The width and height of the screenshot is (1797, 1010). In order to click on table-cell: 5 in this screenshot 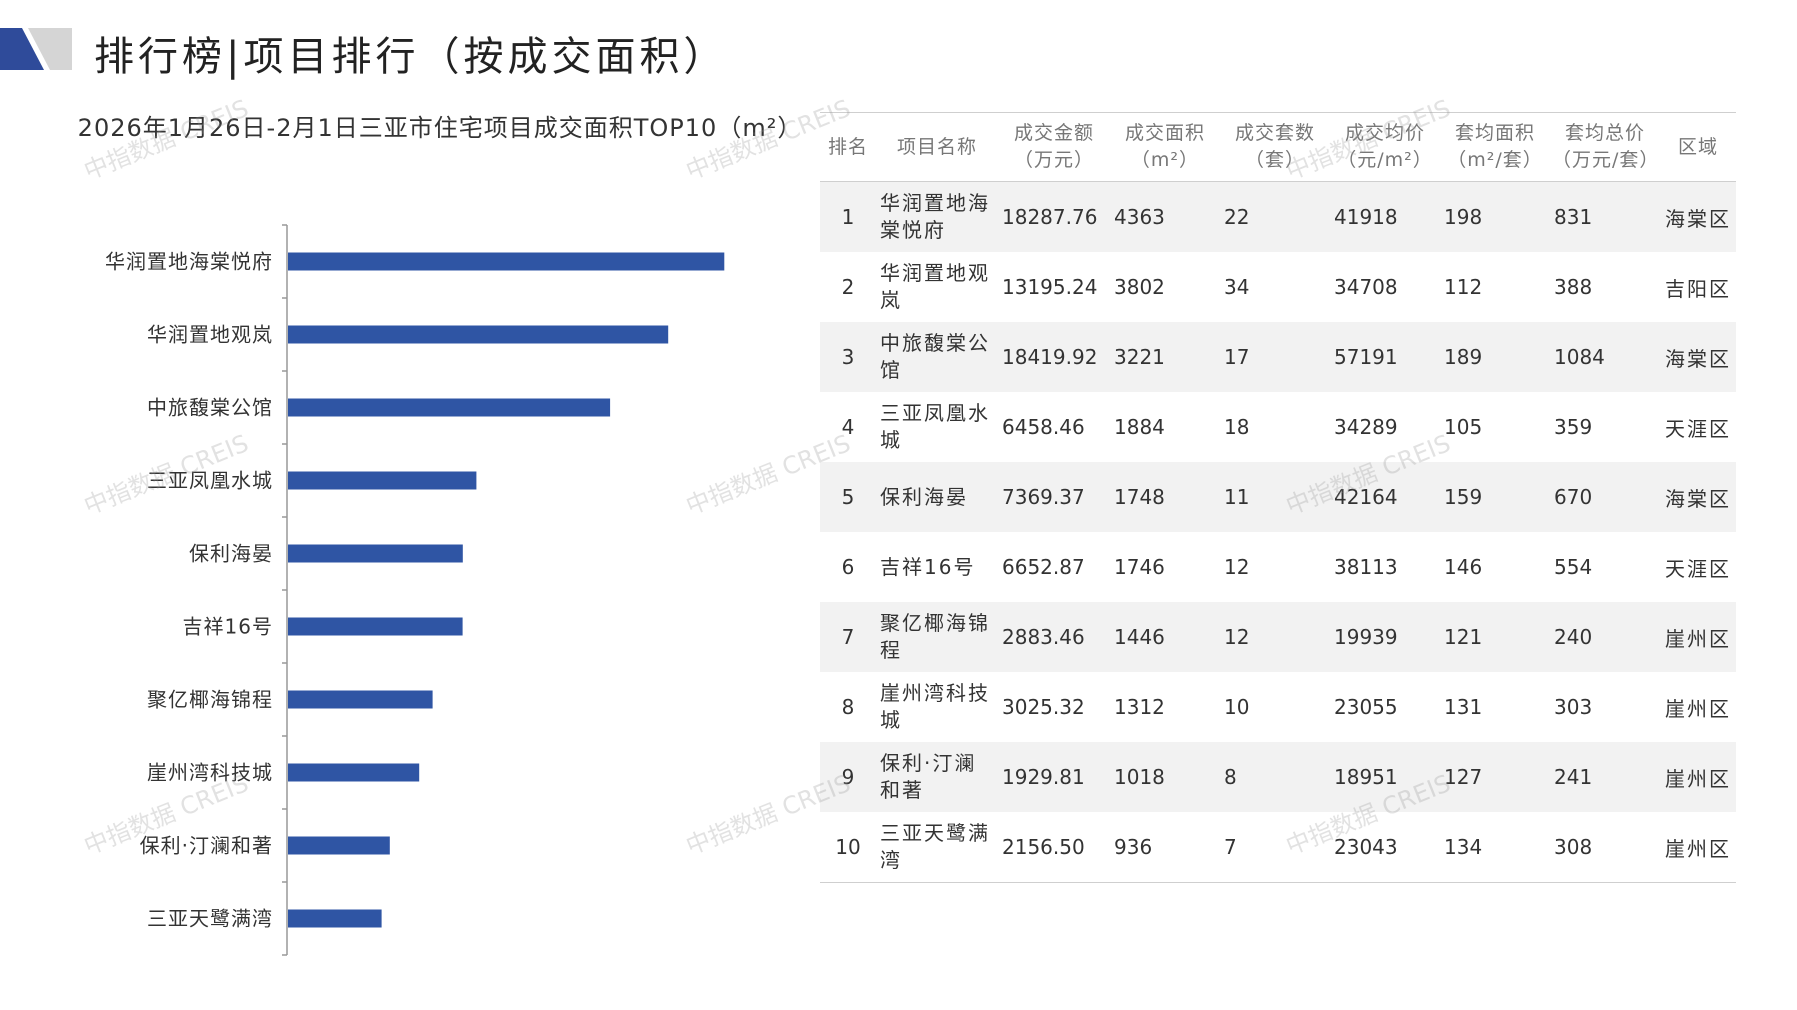, I will do `click(848, 497)`.